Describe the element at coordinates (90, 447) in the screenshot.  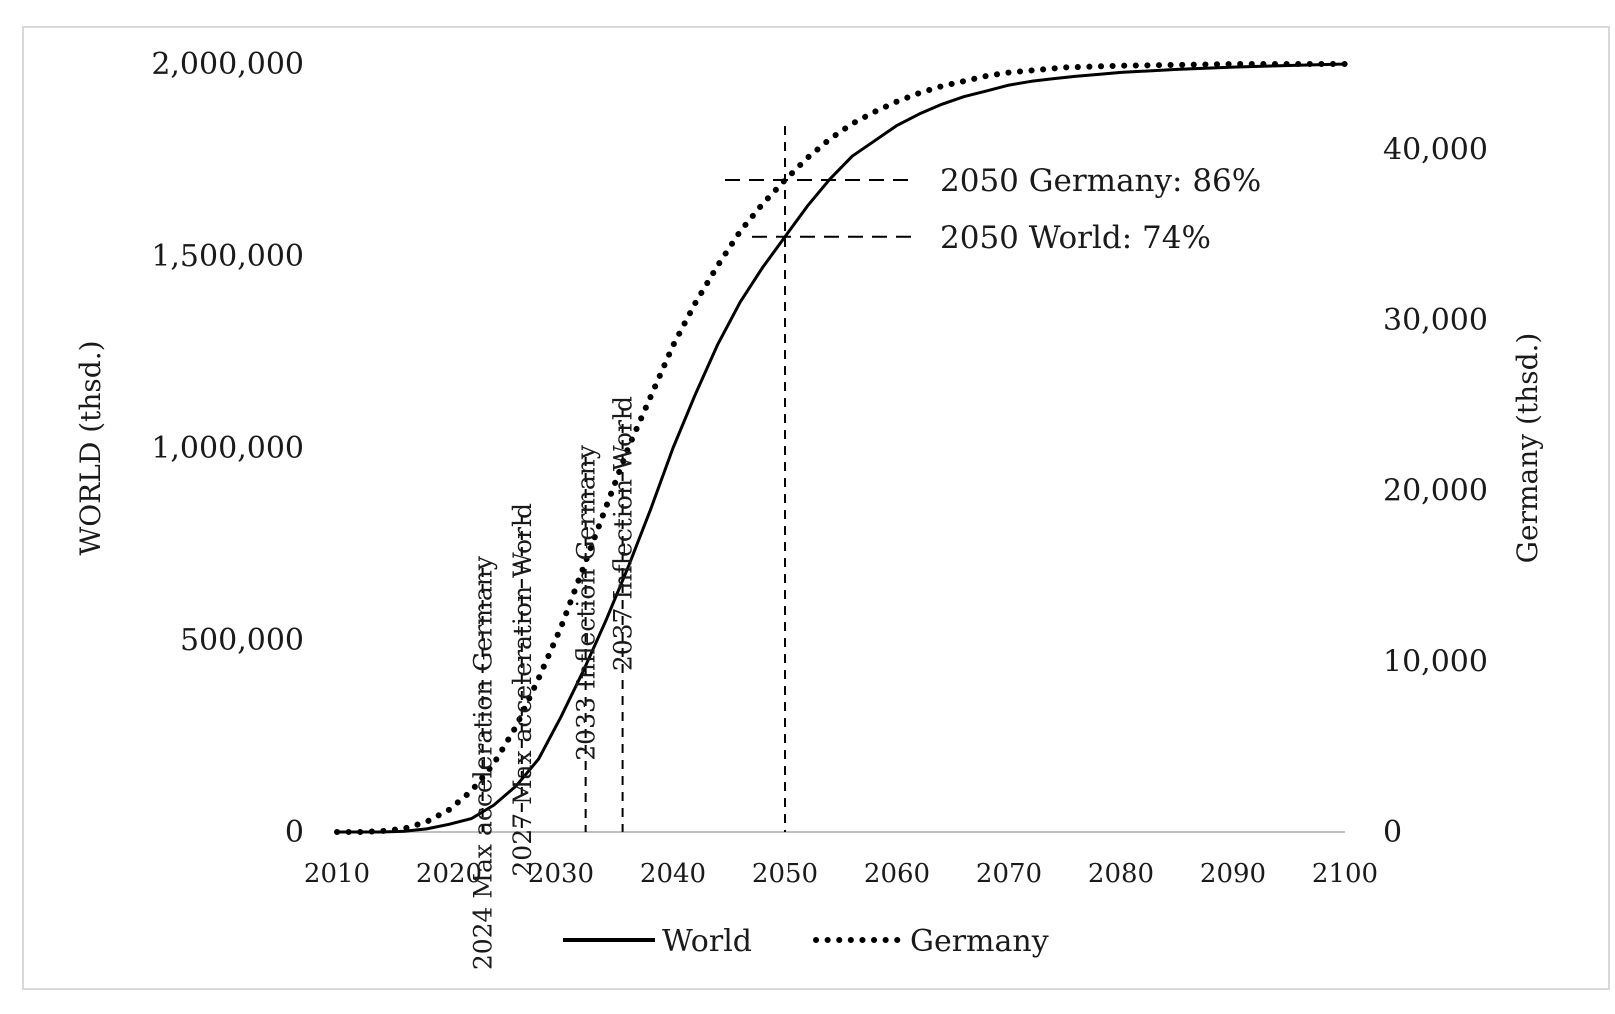
I see `y-left-axis-title: WORLD (thsd.)` at that location.